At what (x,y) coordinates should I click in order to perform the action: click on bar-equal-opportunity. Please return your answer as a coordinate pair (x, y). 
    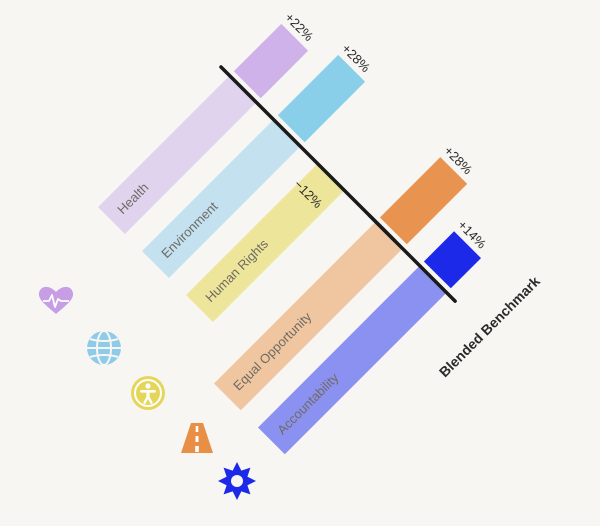
    Looking at the image, I should click on (308, 316).